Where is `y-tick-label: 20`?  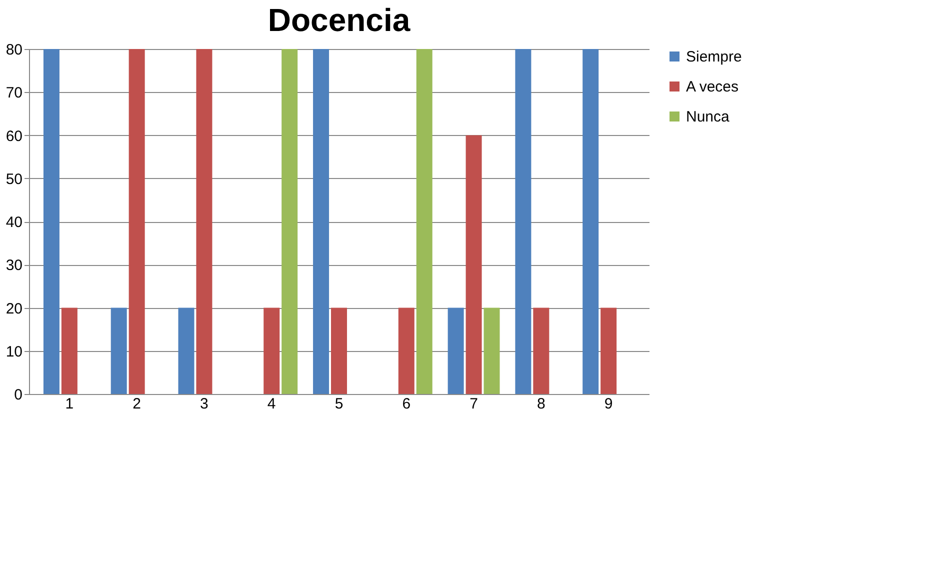
y-tick-label: 20 is located at coordinates (14, 309).